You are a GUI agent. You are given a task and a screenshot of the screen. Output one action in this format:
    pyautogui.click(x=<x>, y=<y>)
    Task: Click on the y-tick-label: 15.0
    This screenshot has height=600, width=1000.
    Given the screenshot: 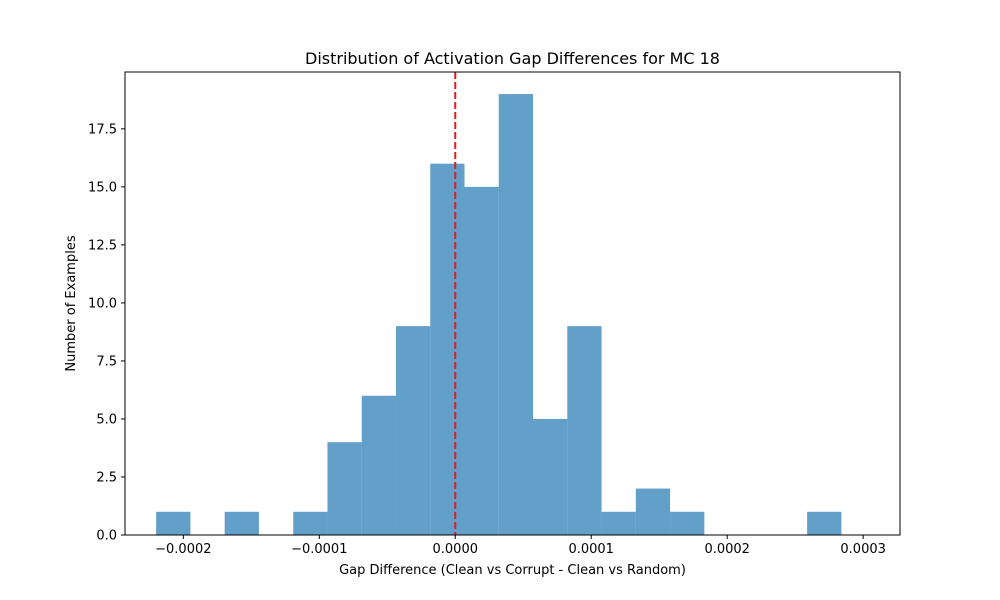 What is the action you would take?
    pyautogui.click(x=102, y=187)
    